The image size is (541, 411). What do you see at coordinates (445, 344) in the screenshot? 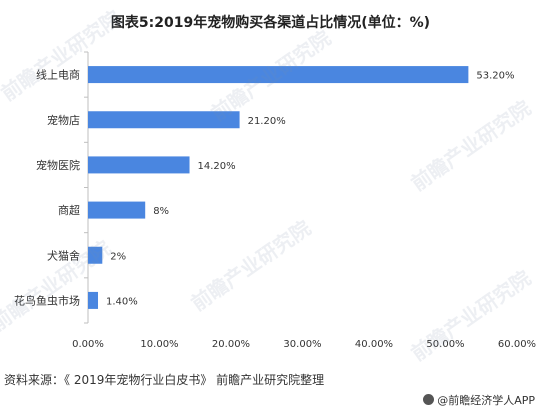
I see `x-tick-label: 50.00%` at bounding box center [445, 344].